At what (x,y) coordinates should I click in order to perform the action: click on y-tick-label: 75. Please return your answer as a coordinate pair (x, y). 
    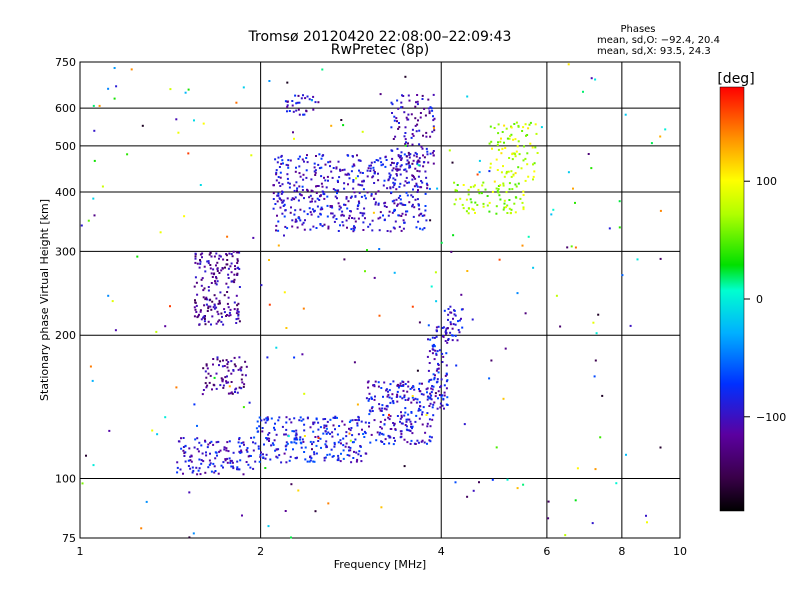
    Looking at the image, I should click on (69, 538).